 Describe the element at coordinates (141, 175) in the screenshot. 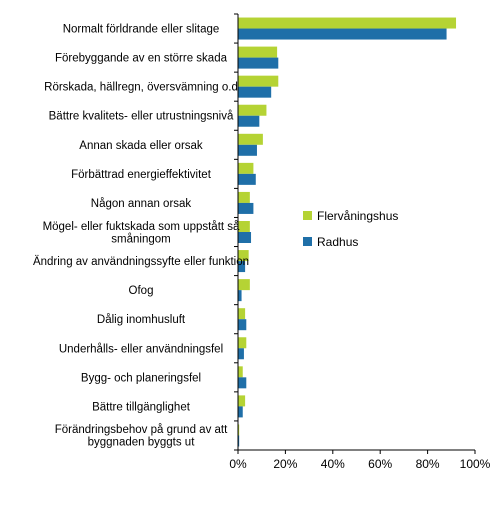

I see `category-label: Förbättrad energieffektivitet` at that location.